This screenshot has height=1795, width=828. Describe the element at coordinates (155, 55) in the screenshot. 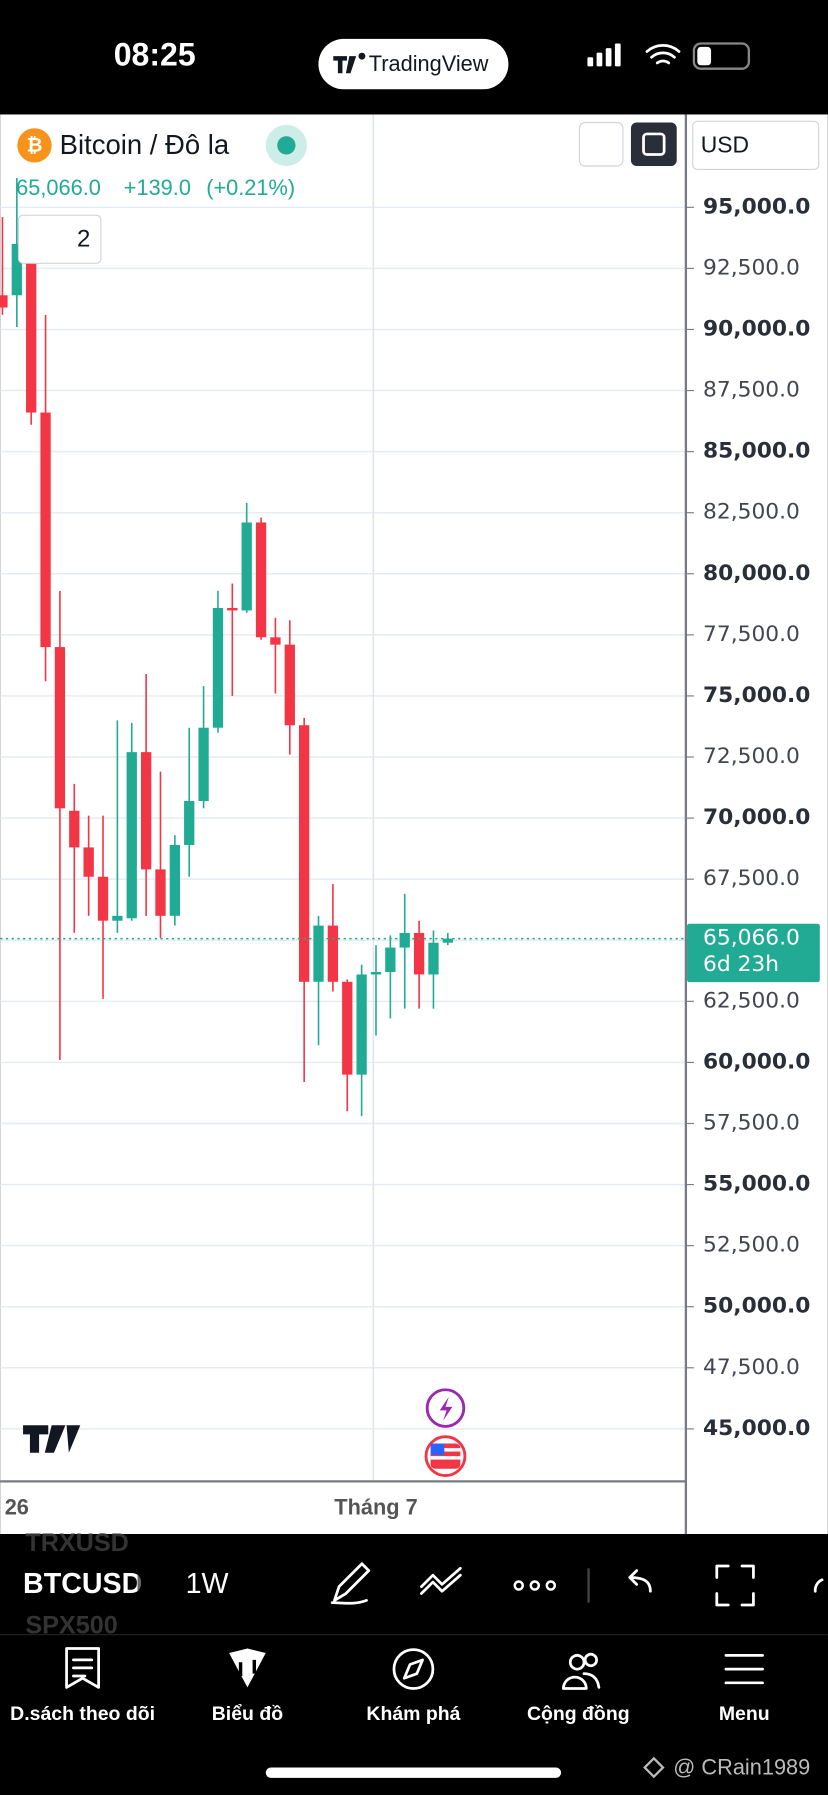

I see `status-time: 08:25` at that location.